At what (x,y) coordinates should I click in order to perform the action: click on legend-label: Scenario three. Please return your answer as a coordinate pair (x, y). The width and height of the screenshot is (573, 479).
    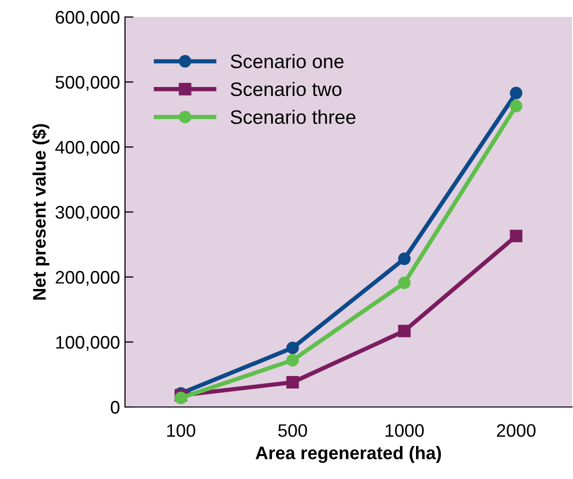
    Looking at the image, I should click on (293, 117).